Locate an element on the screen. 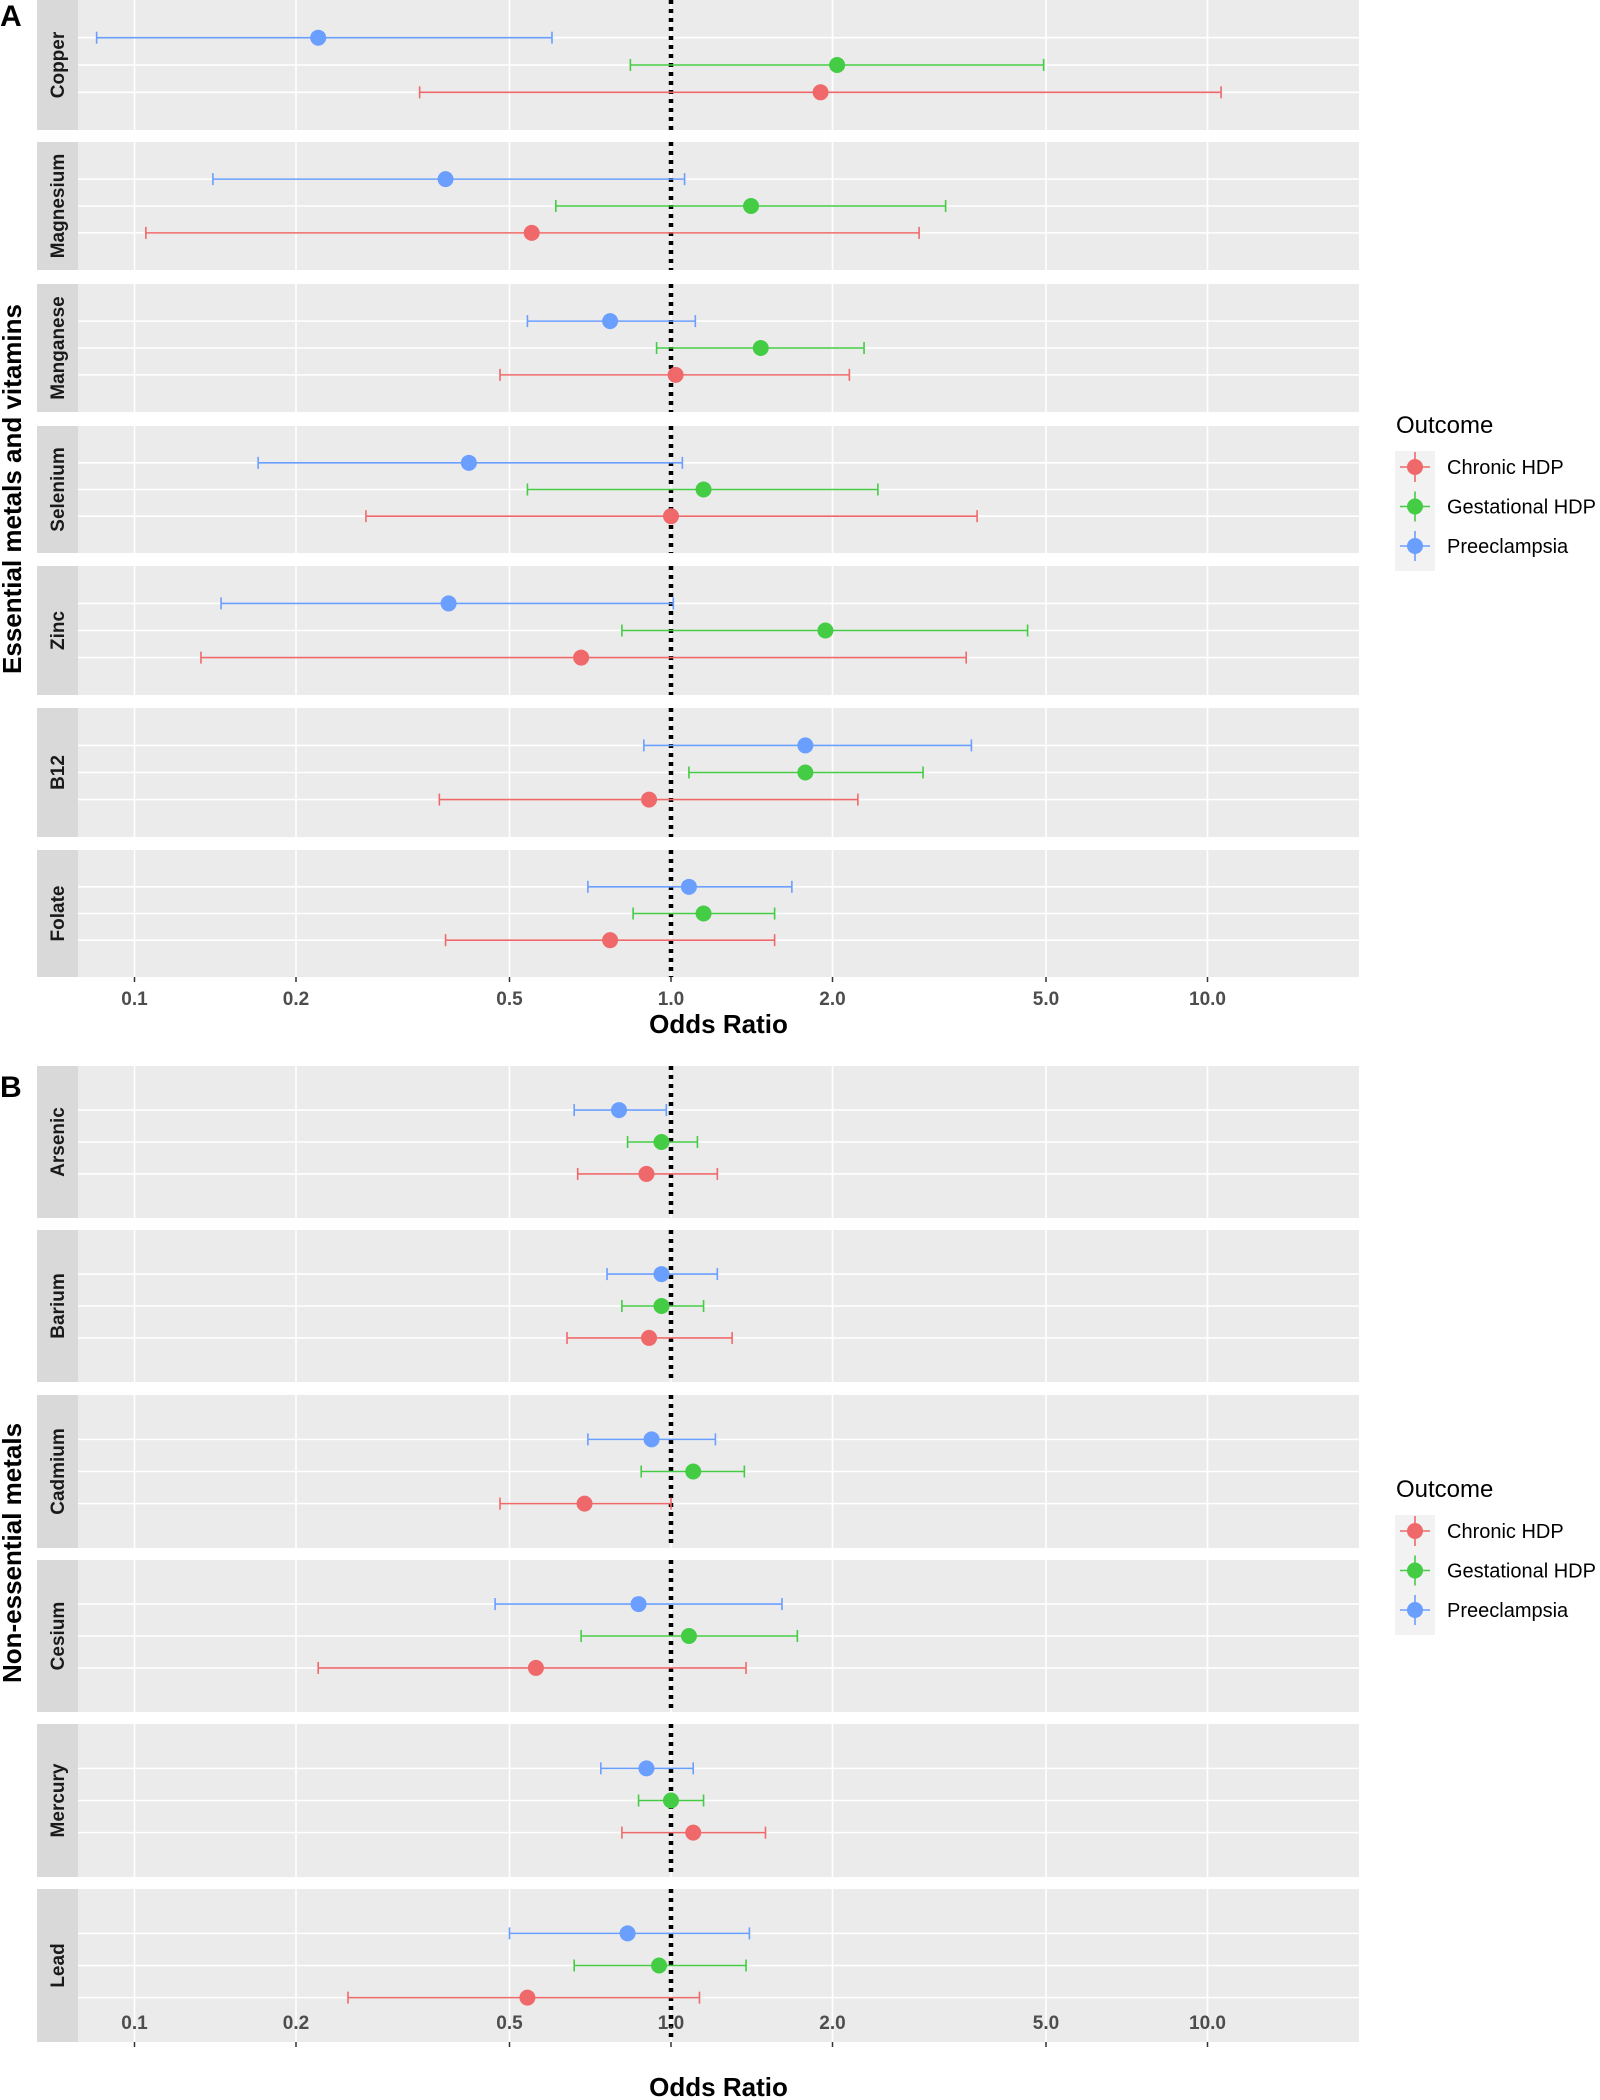  facet-selenium: Selenium is located at coordinates (698, 489).